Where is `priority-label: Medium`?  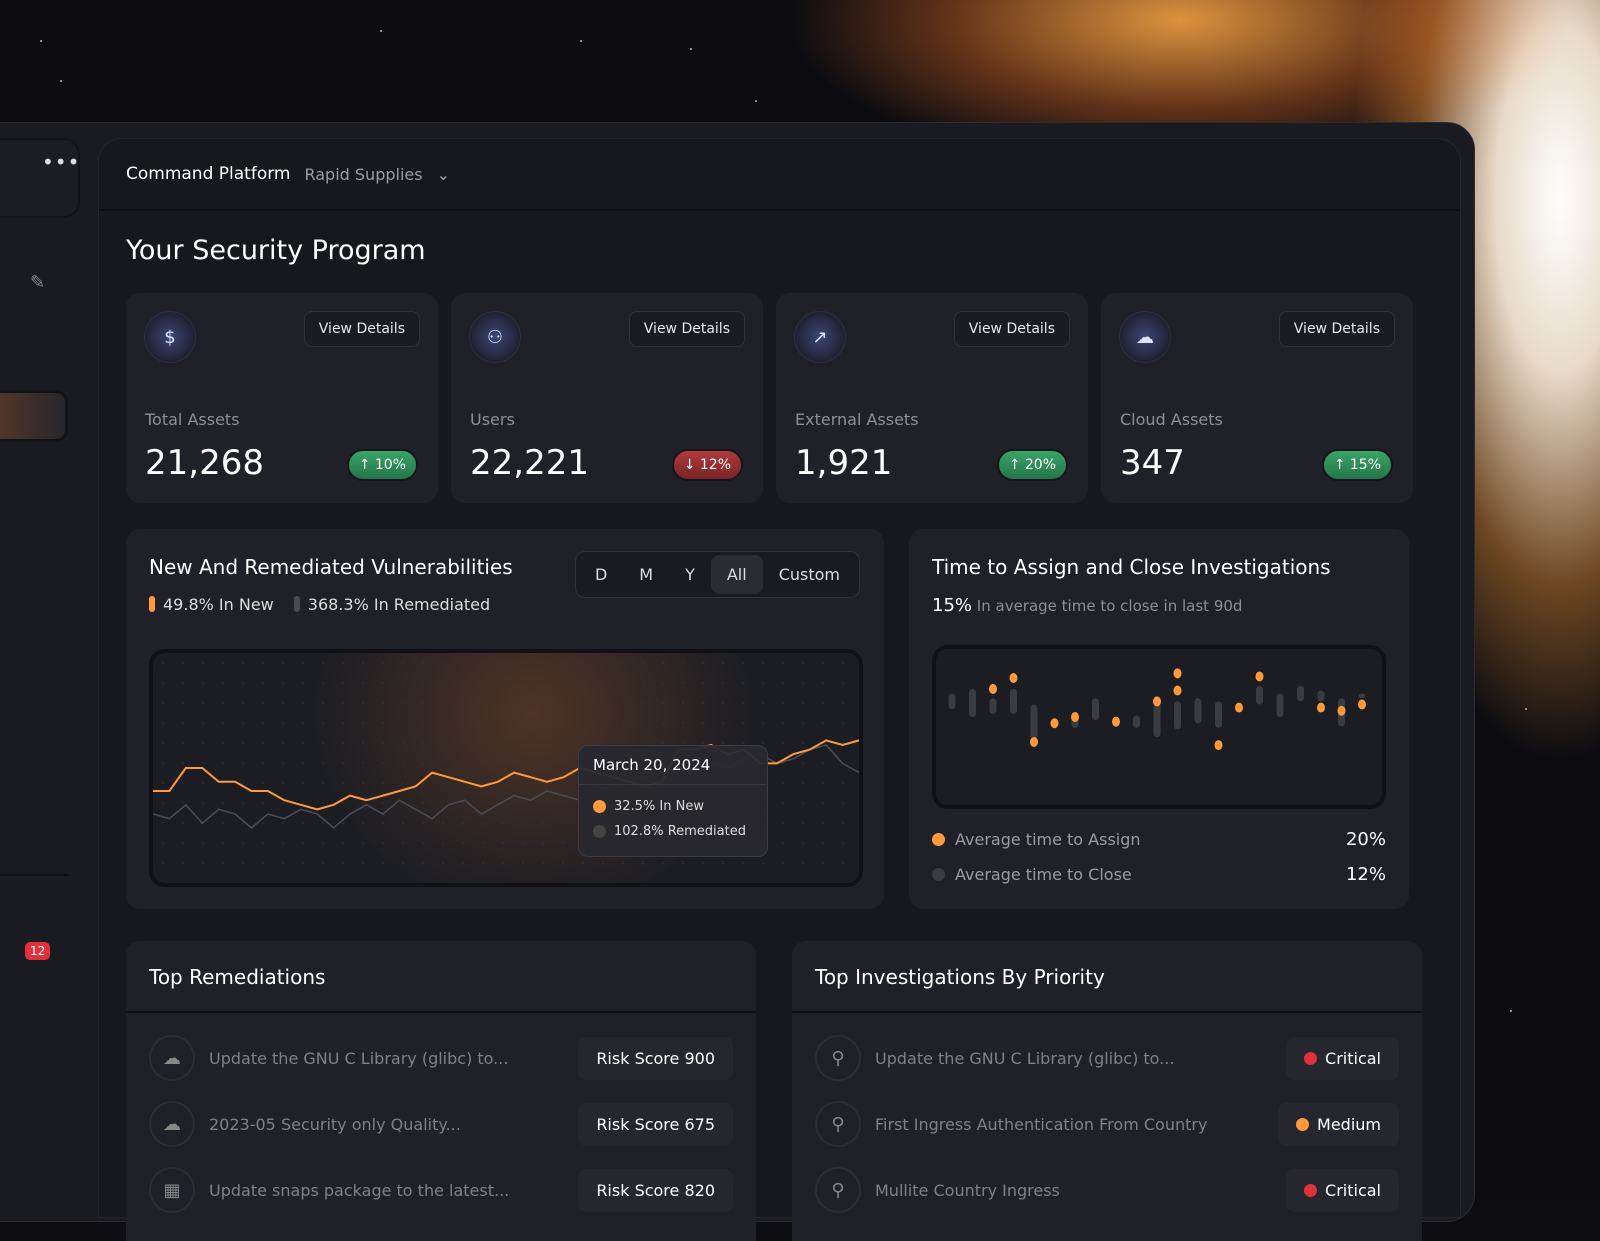
priority-label: Medium is located at coordinates (1349, 1124).